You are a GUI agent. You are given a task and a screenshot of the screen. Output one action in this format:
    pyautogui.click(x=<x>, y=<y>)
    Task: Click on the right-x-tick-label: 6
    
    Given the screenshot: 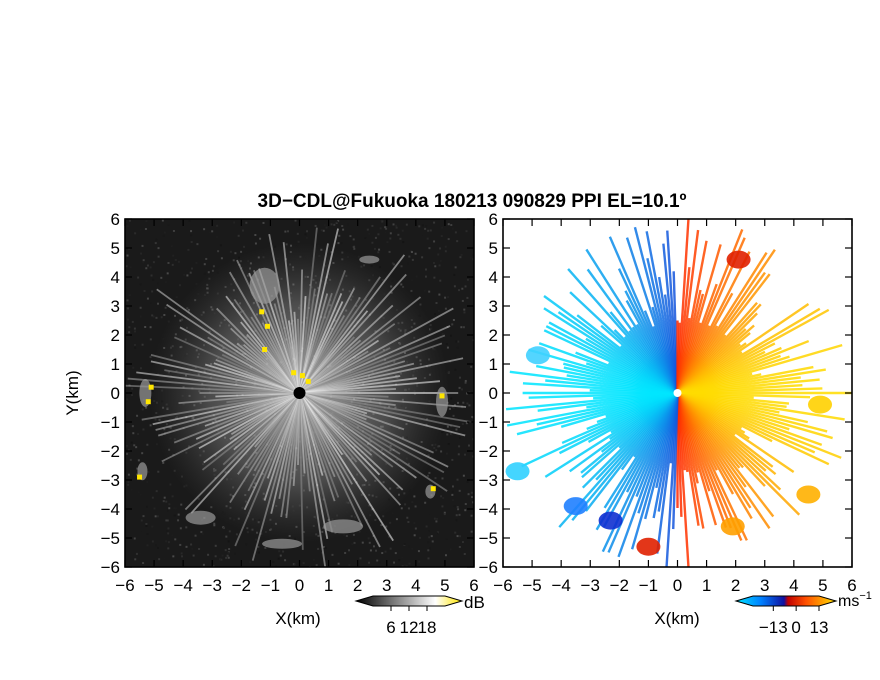 What is the action you would take?
    pyautogui.click(x=851, y=585)
    